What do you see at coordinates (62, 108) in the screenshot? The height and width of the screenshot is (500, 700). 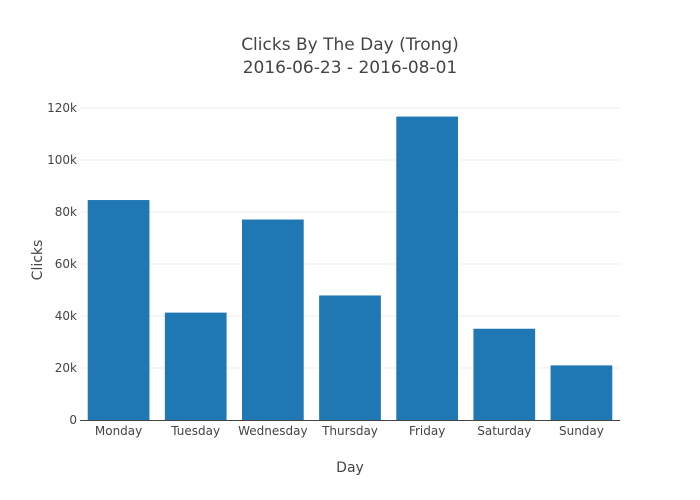 I see `y-tick-label: 120k` at bounding box center [62, 108].